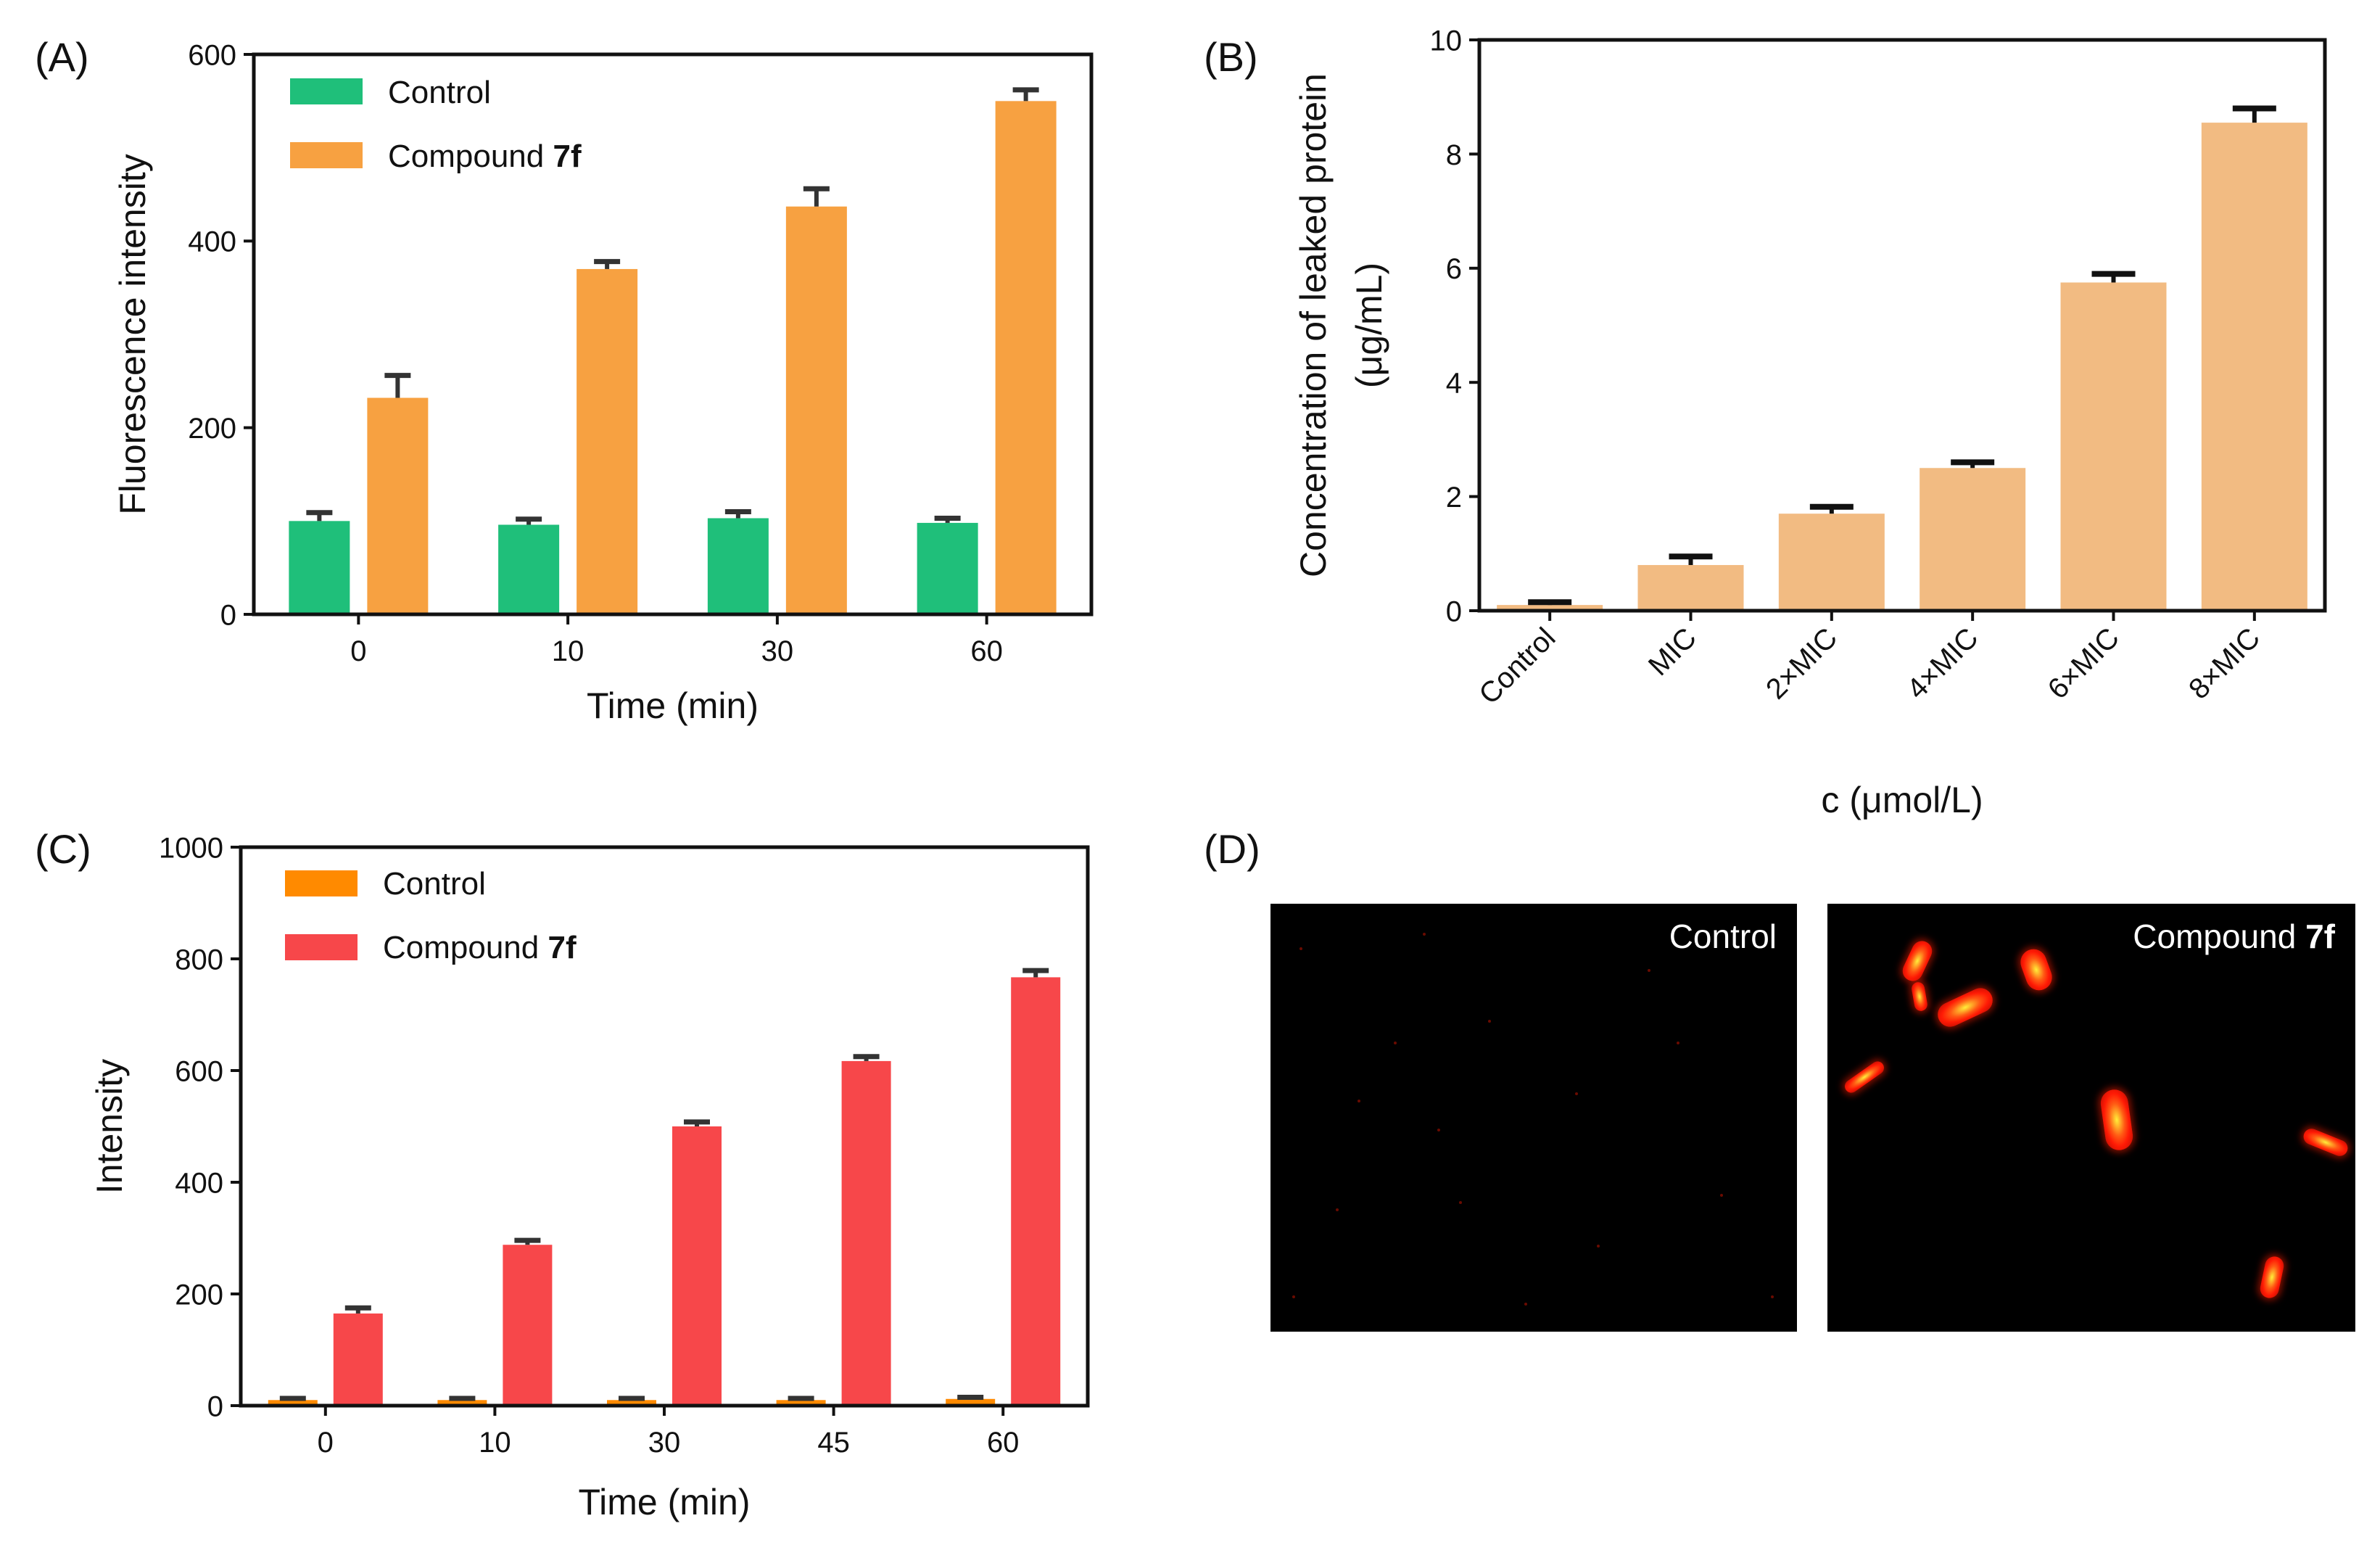  What do you see at coordinates (664, 1502) in the screenshot?
I see `x-axis-title: Time (min)` at bounding box center [664, 1502].